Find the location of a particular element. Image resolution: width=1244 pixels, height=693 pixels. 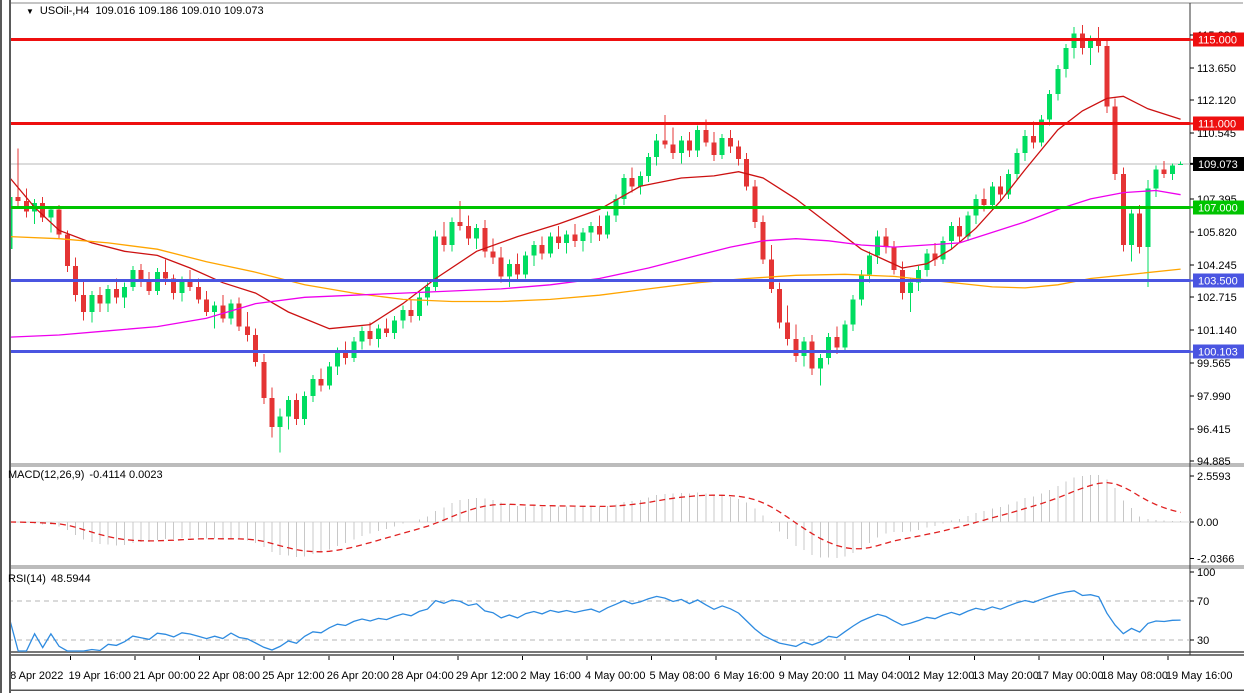

svg-text: 2 May 16:00 is located at coordinates (550, 676).